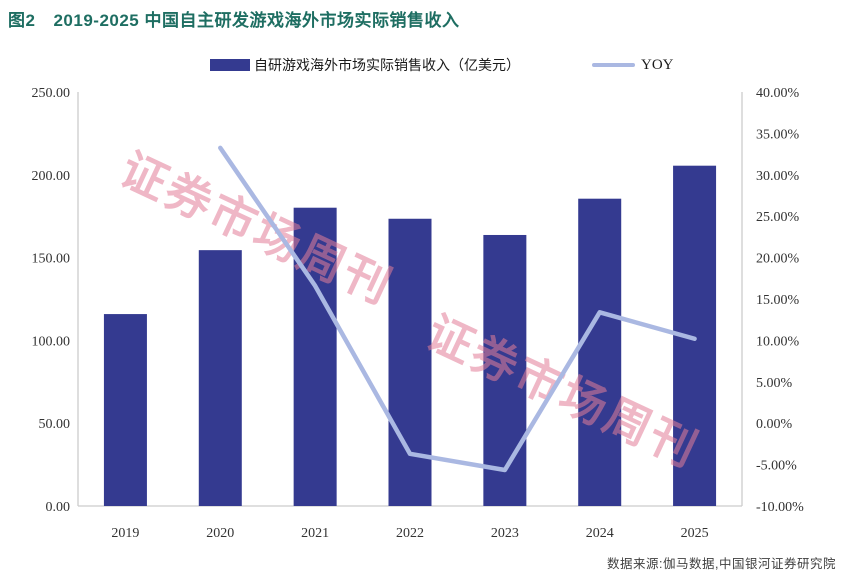  I want to click on y-axis-right-tick-label: 0.00%, so click(774, 424).